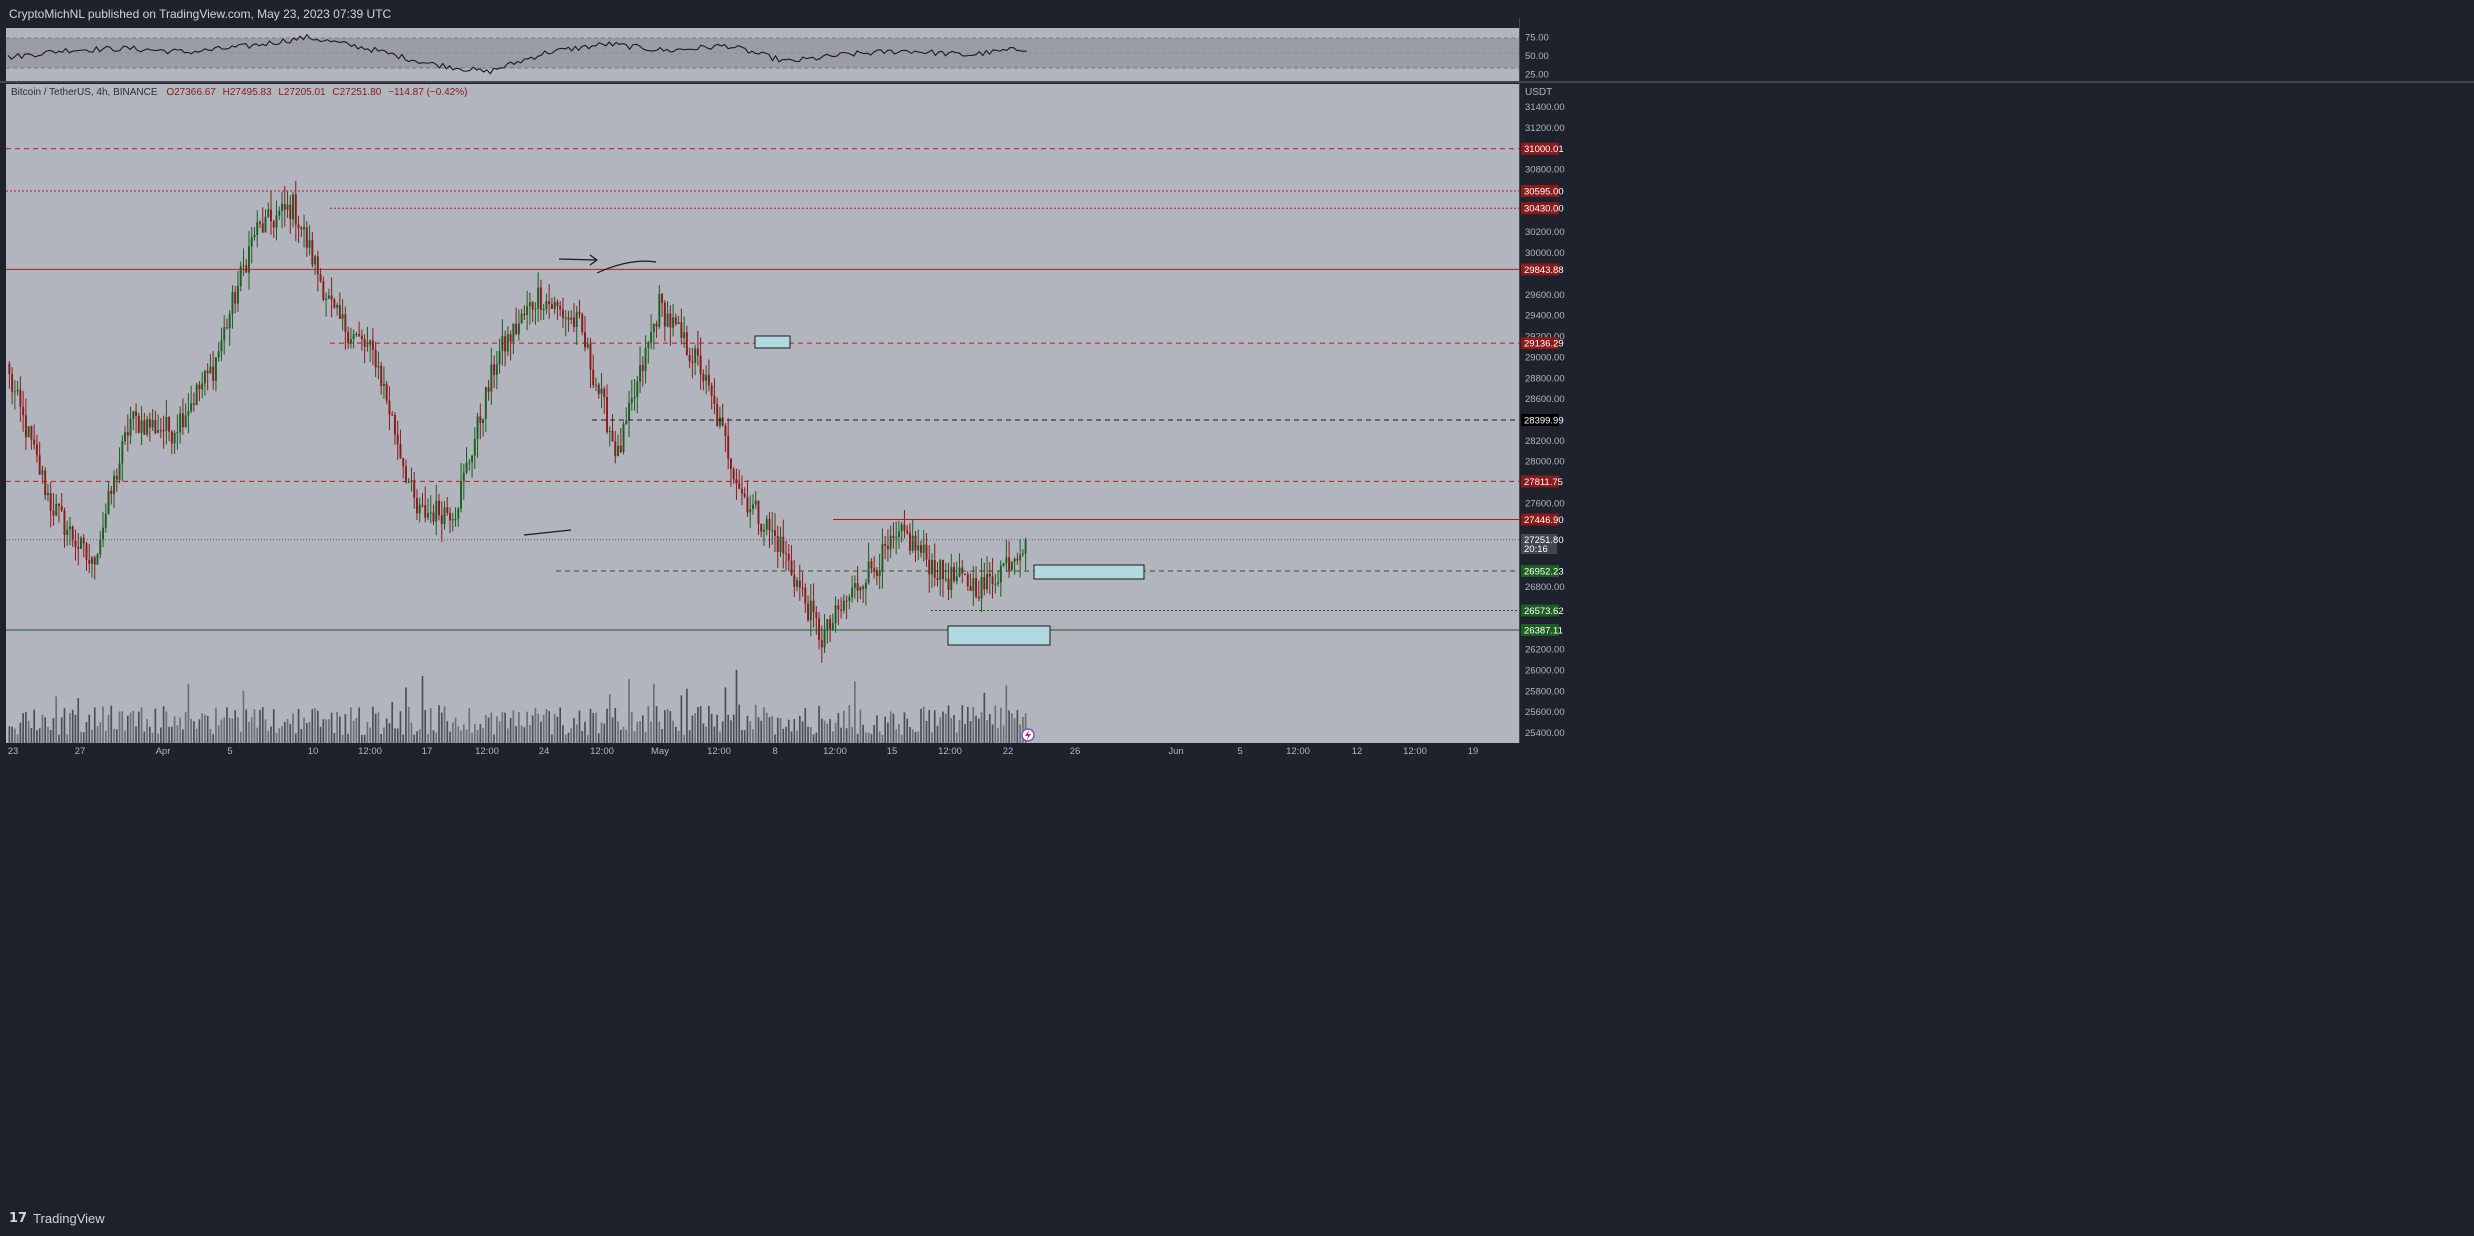 The width and height of the screenshot is (2474, 1236). I want to click on annotation-box-lower, so click(999, 635).